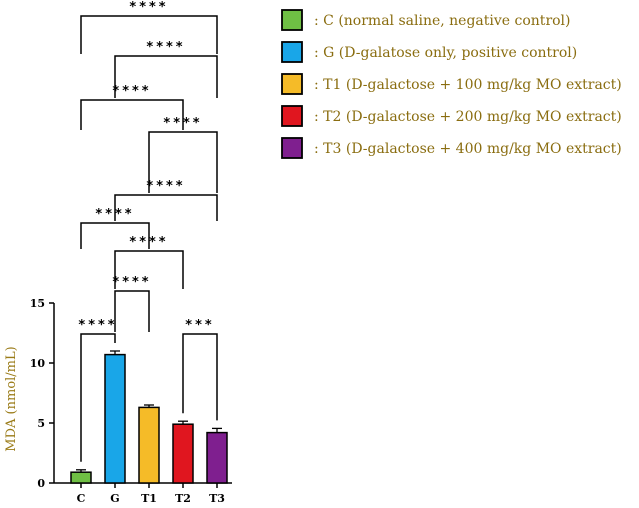 The height and width of the screenshot is (508, 639). I want to click on bracket-C-T2, so click(132, 114).